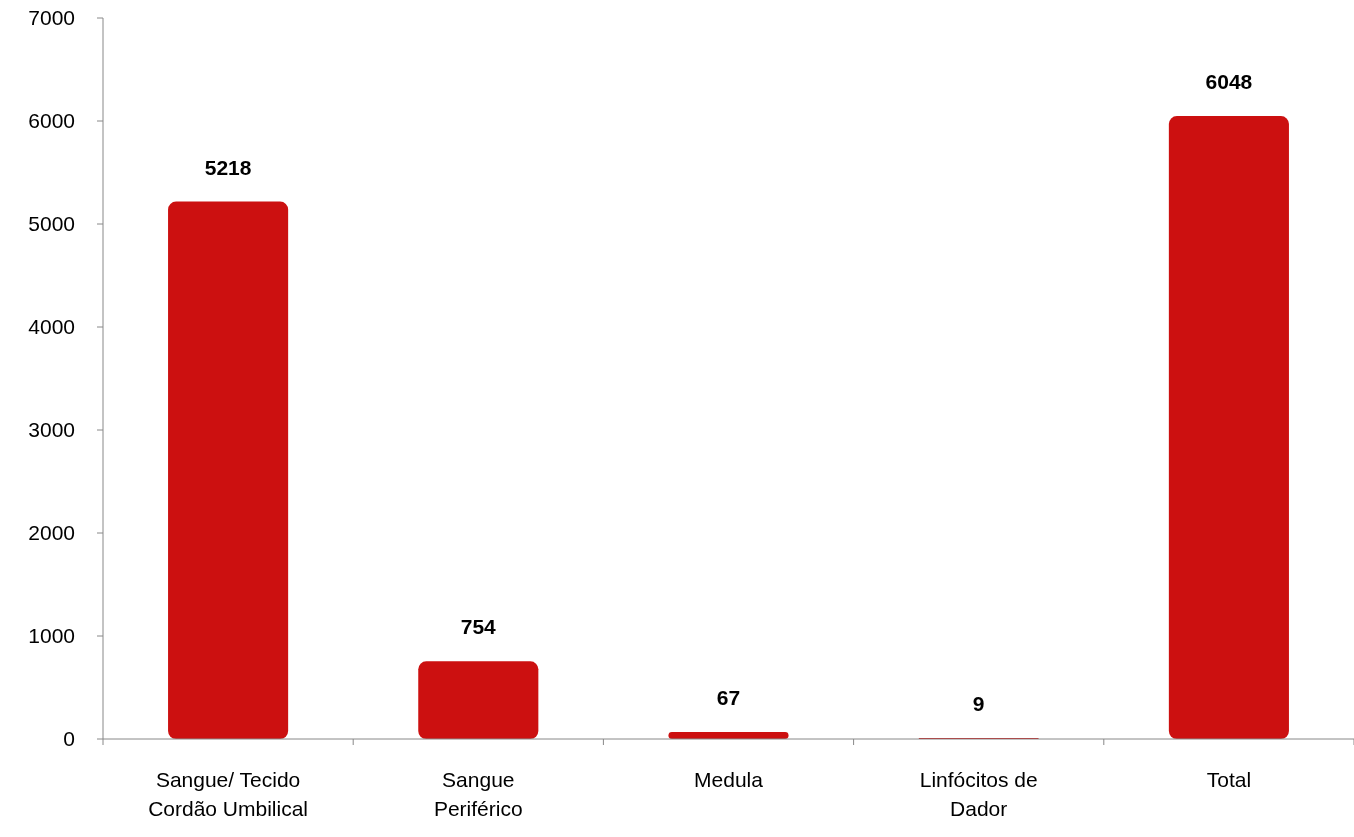 This screenshot has width=1354, height=837. I want to click on data-label: 67, so click(728, 698).